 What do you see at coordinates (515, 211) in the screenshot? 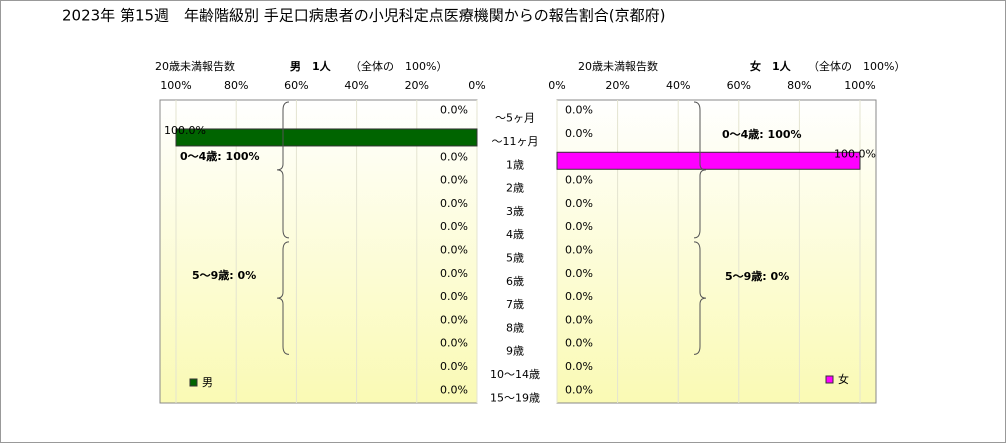
I see `category-label: 3歳` at bounding box center [515, 211].